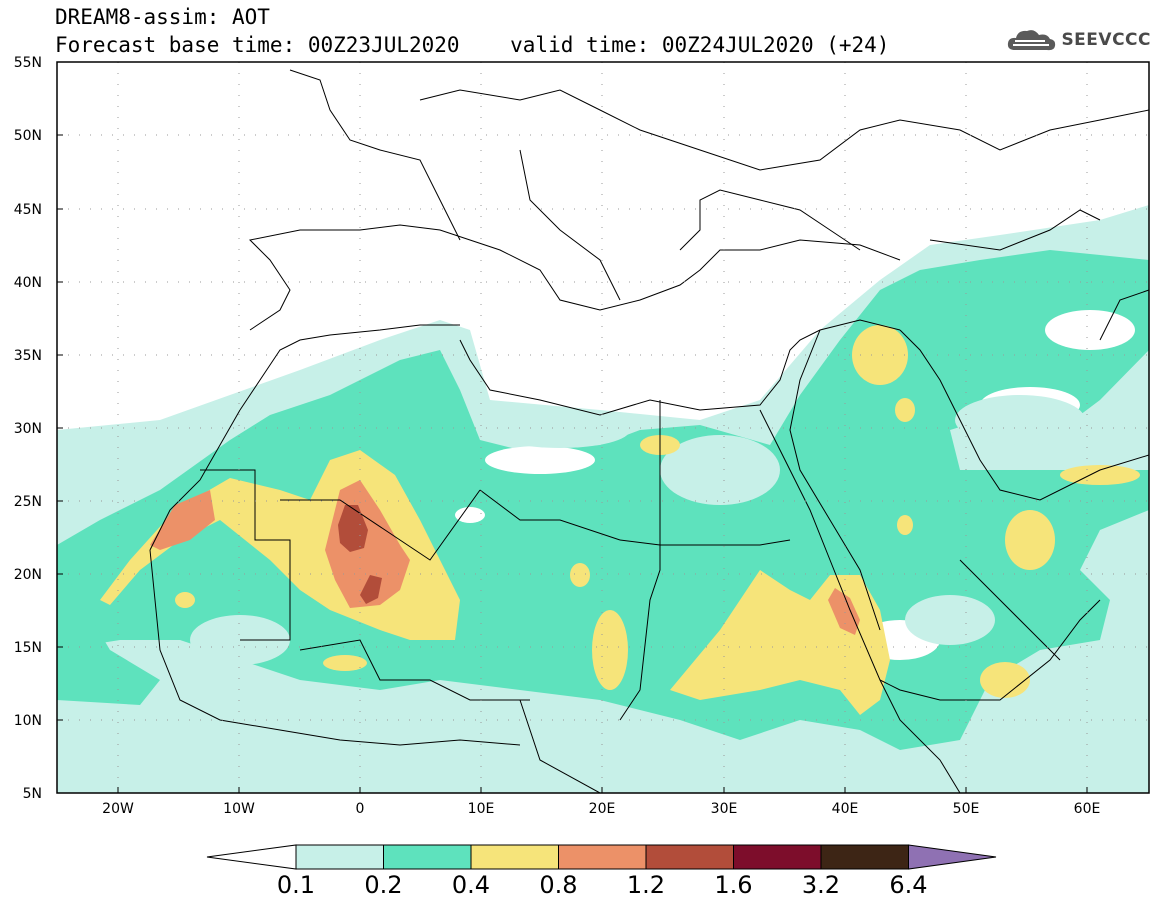  What do you see at coordinates (162, 17) in the screenshot?
I see `map-title: DREAM8-assim: AOT` at bounding box center [162, 17].